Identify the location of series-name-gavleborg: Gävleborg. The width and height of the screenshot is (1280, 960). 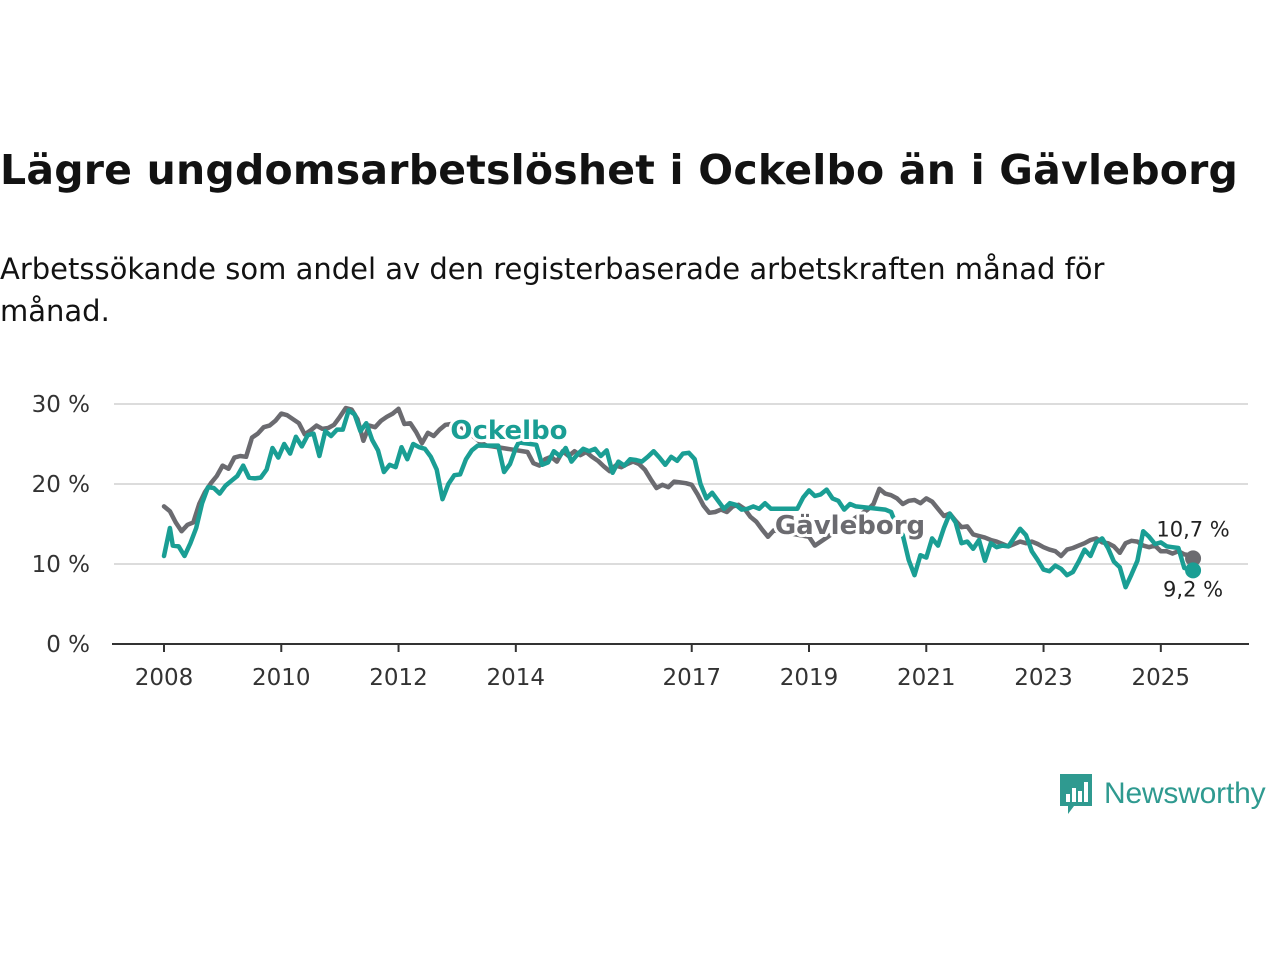
(850, 526).